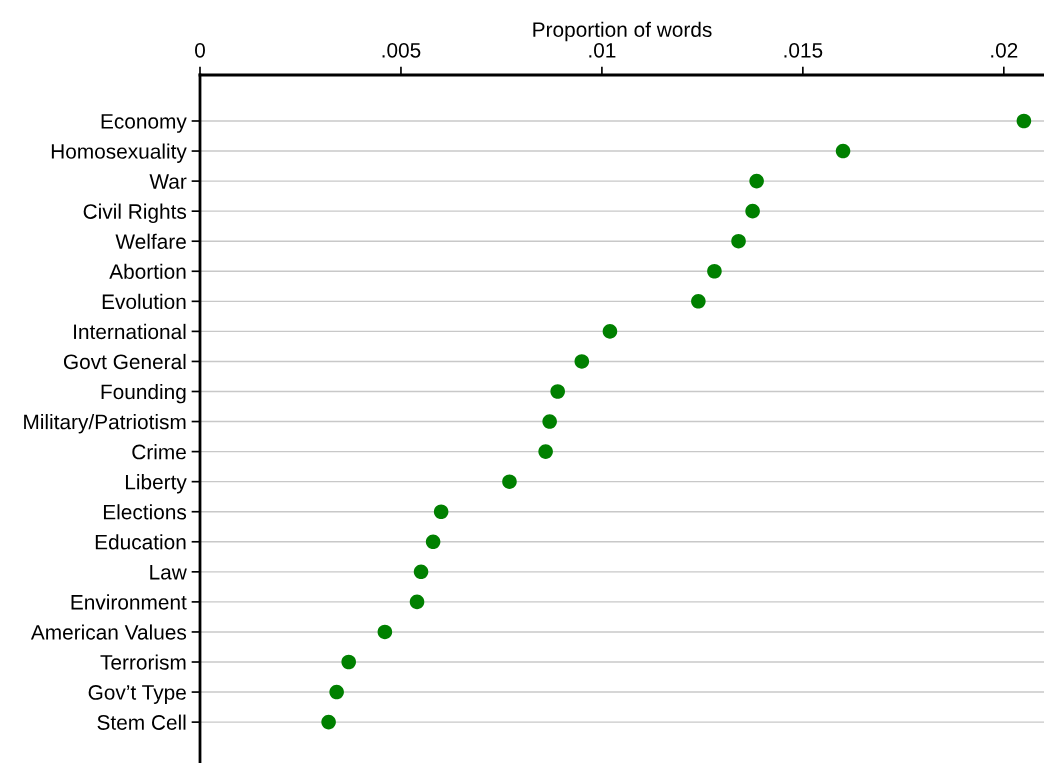 This screenshot has height=763, width=1044. I want to click on y-tick-label: Terrorism, so click(143, 662).